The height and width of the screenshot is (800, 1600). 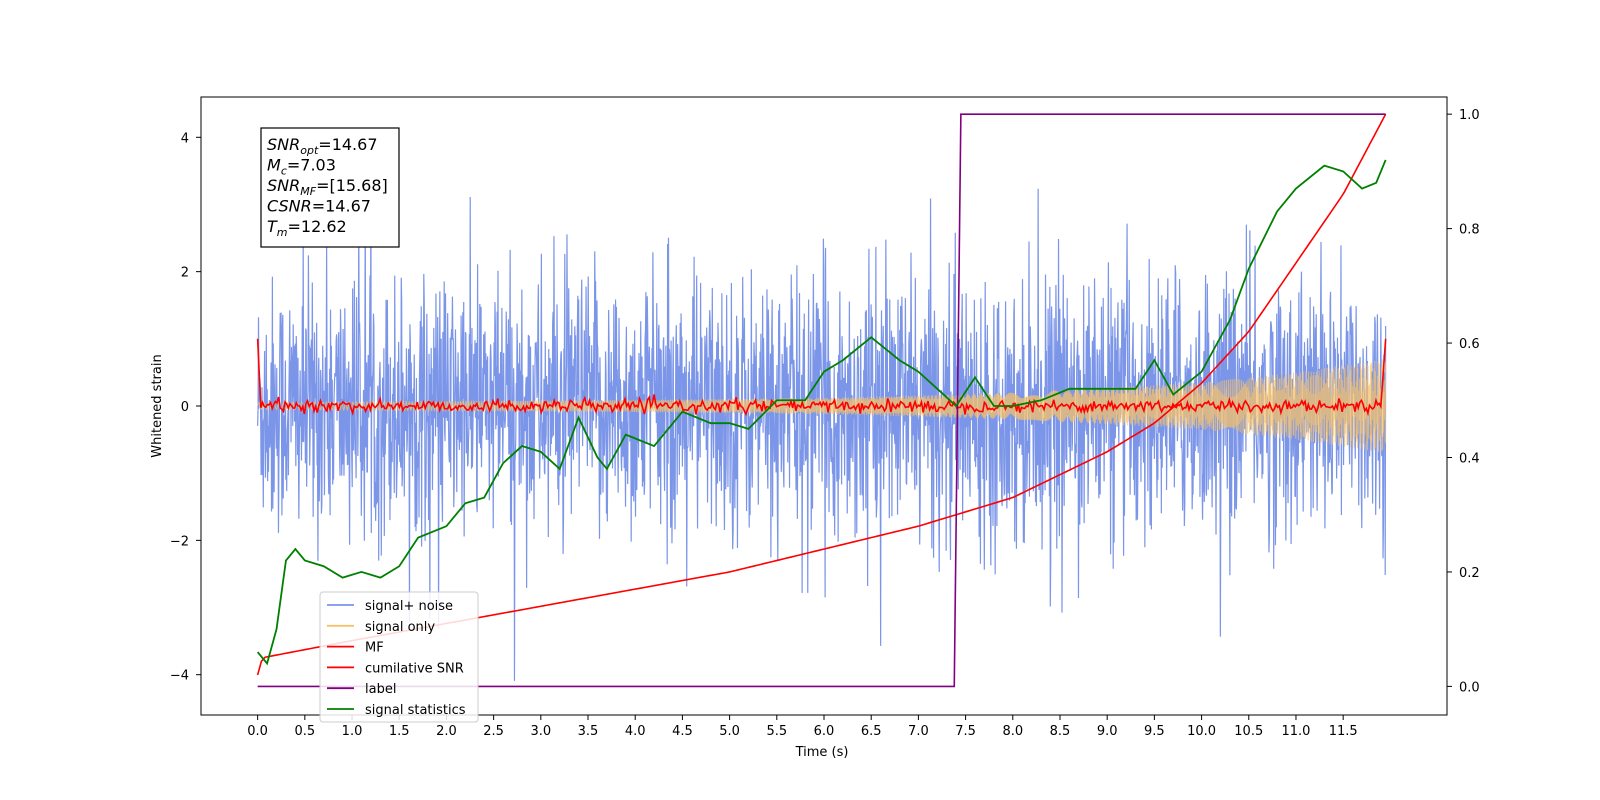 What do you see at coordinates (304, 731) in the screenshot?
I see `x-tick-label: 0.5` at bounding box center [304, 731].